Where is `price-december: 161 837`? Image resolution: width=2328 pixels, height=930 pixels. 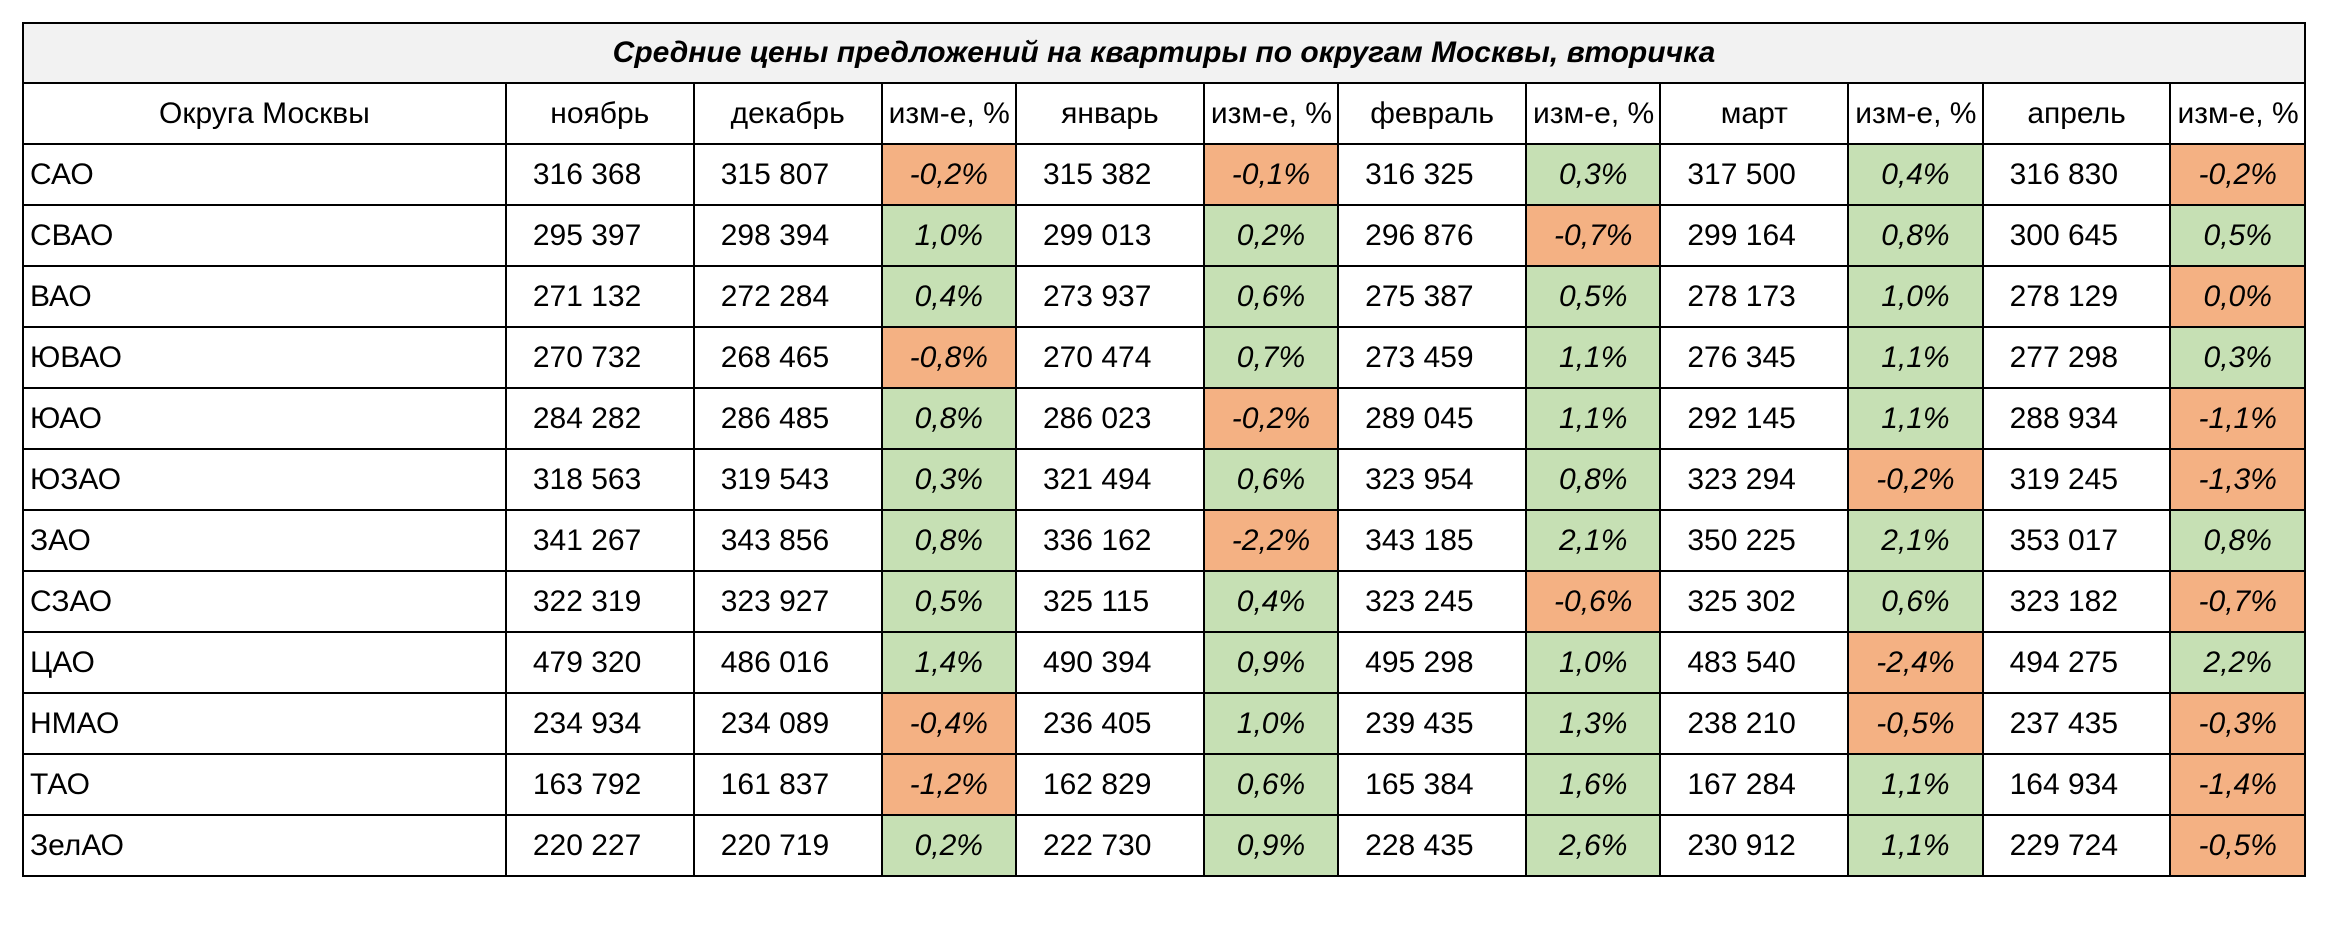 price-december: 161 837 is located at coordinates (787, 784).